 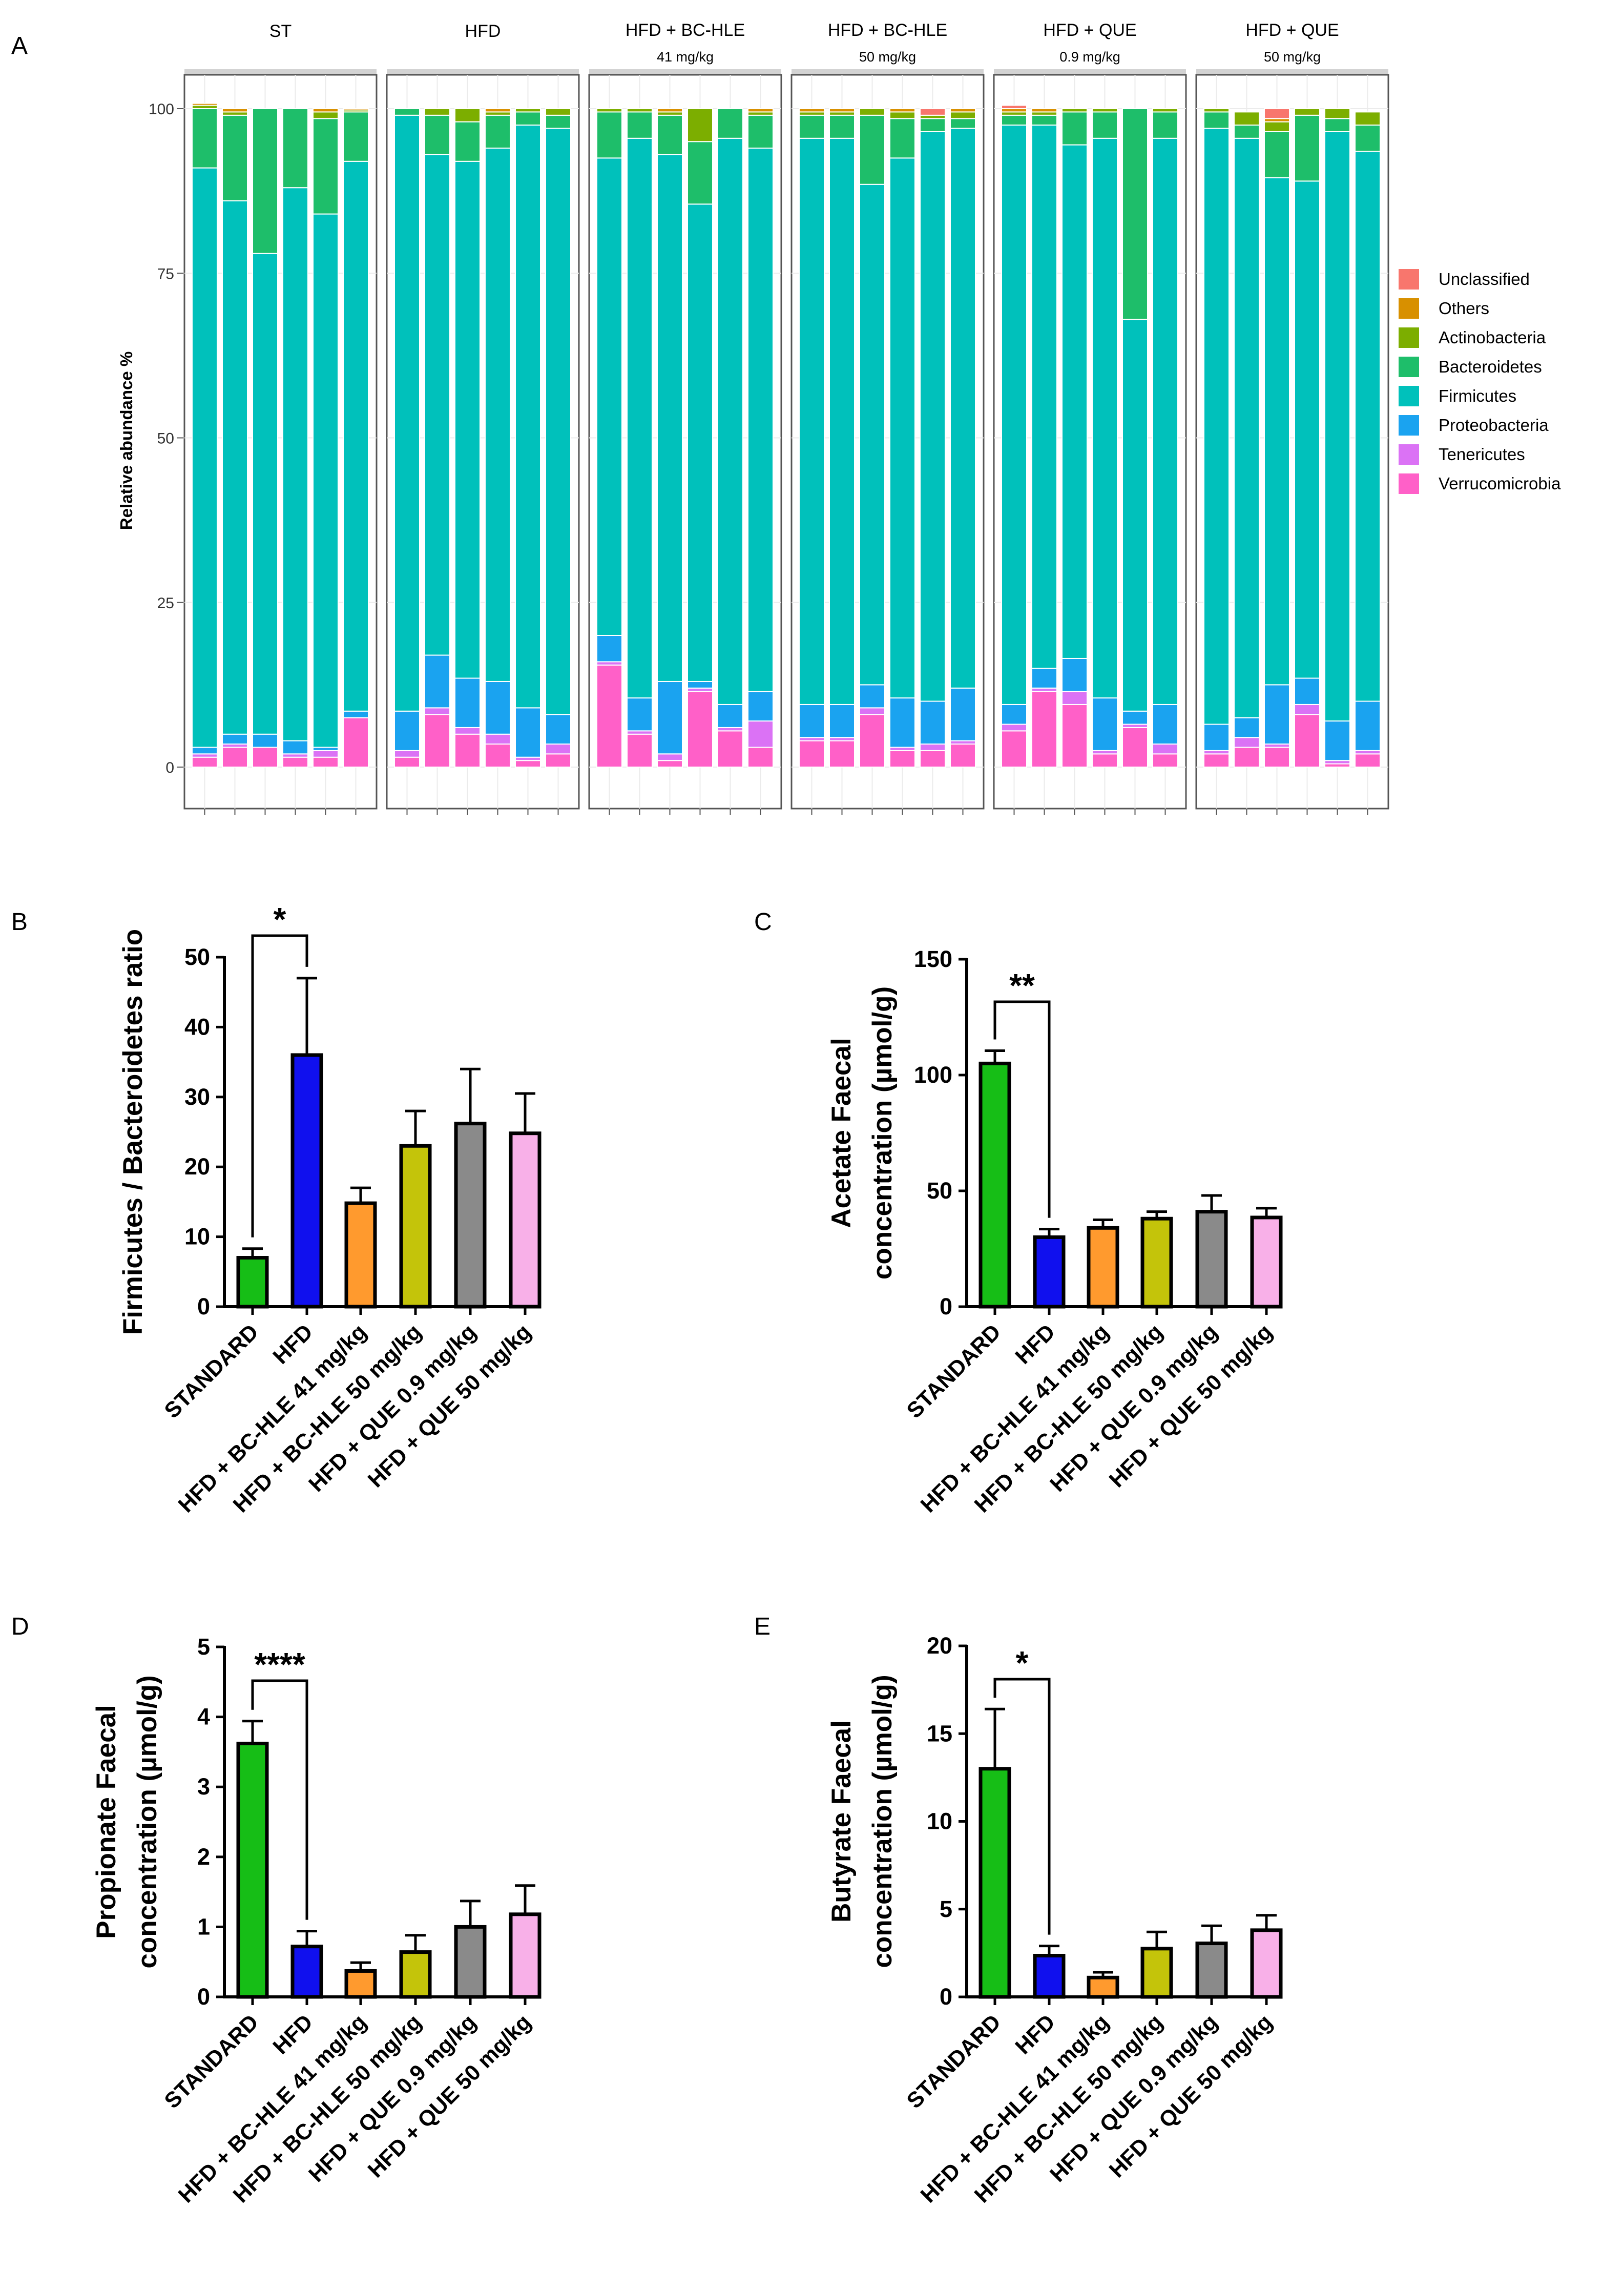 What do you see at coordinates (203, 1926) in the screenshot?
I see `y-tick-label: 1` at bounding box center [203, 1926].